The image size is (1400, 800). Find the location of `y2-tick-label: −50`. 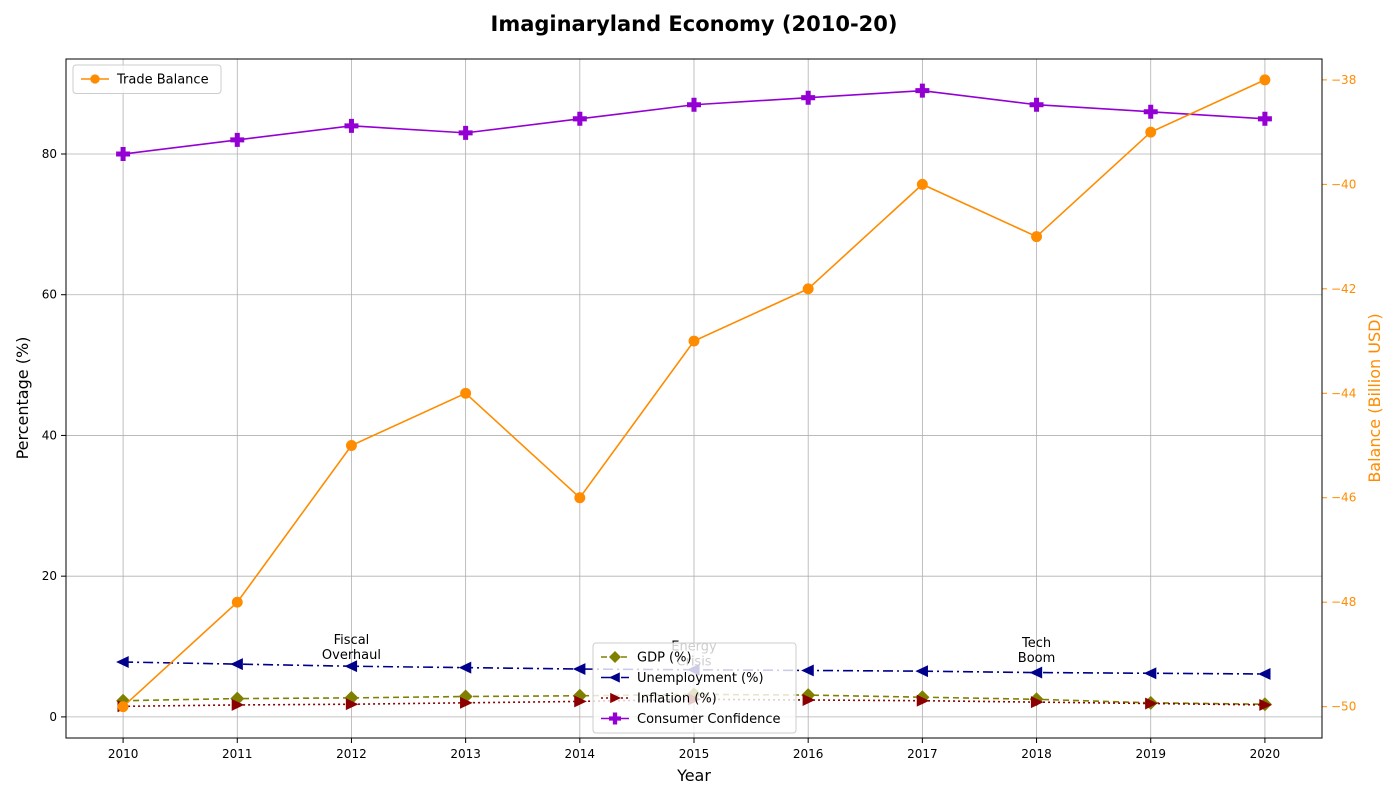

y2-tick-label: −50 is located at coordinates (1343, 707).